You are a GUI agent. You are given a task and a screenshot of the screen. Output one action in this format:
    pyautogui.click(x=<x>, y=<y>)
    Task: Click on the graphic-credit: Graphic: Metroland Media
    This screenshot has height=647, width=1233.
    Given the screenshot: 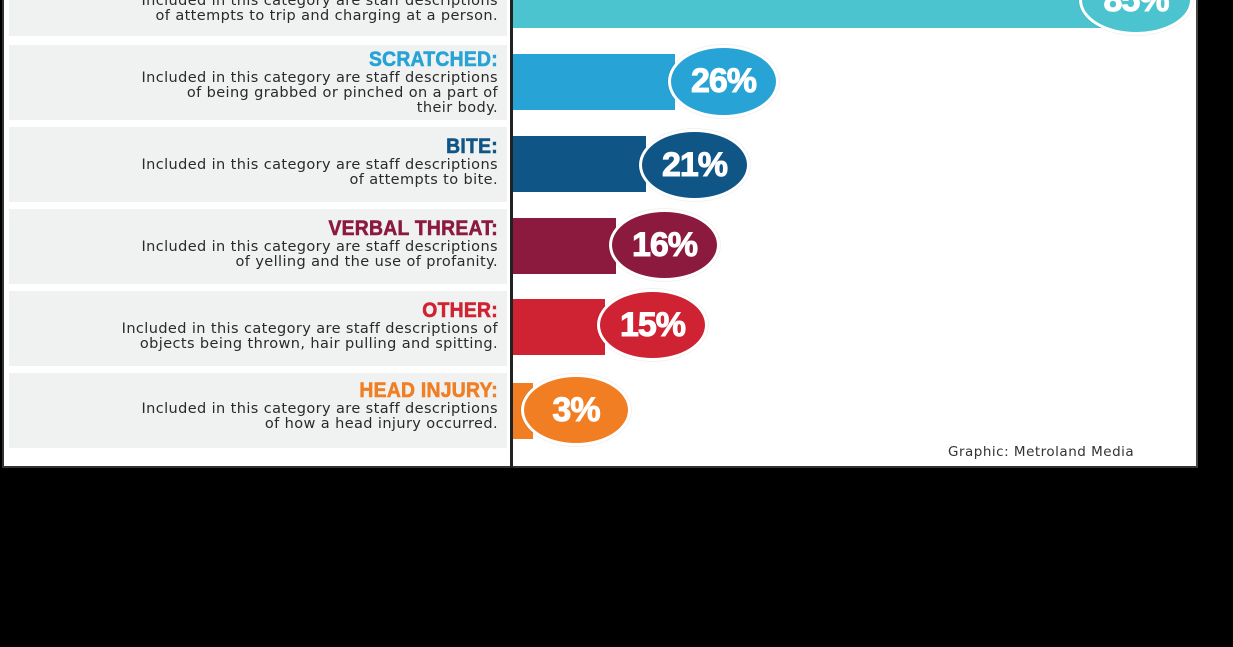 What is the action you would take?
    pyautogui.click(x=1041, y=452)
    